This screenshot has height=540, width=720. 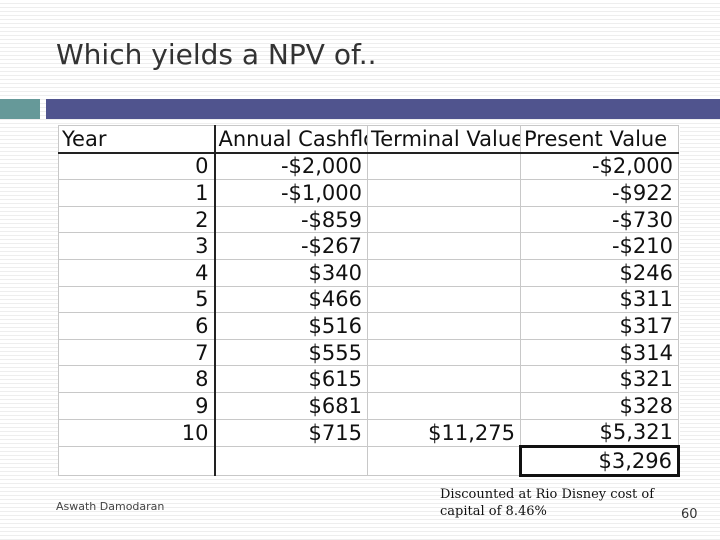 I want to click on year-cell: 1, so click(x=137, y=193).